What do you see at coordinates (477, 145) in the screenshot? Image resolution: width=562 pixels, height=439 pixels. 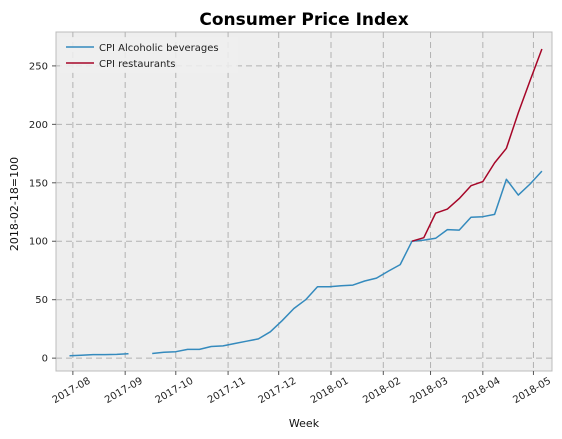 I see `series-line-restaurants` at bounding box center [477, 145].